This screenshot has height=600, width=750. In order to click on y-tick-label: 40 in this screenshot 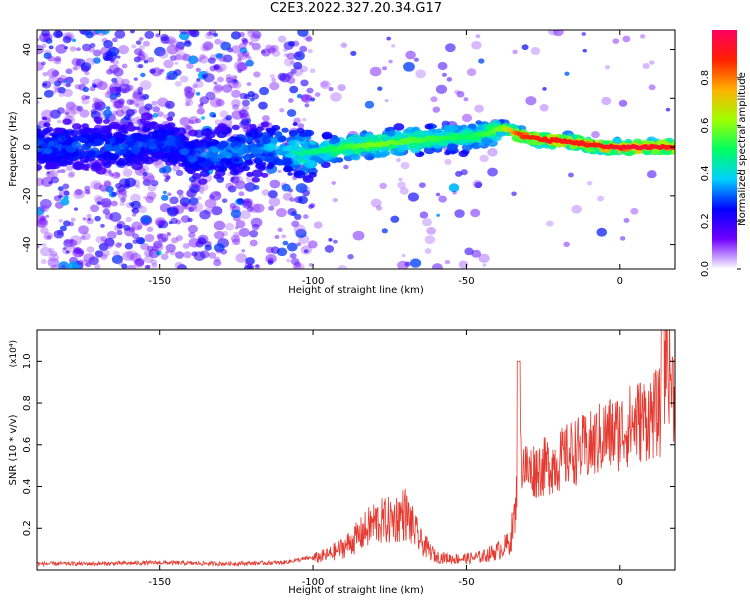, I will do `click(27, 49)`.